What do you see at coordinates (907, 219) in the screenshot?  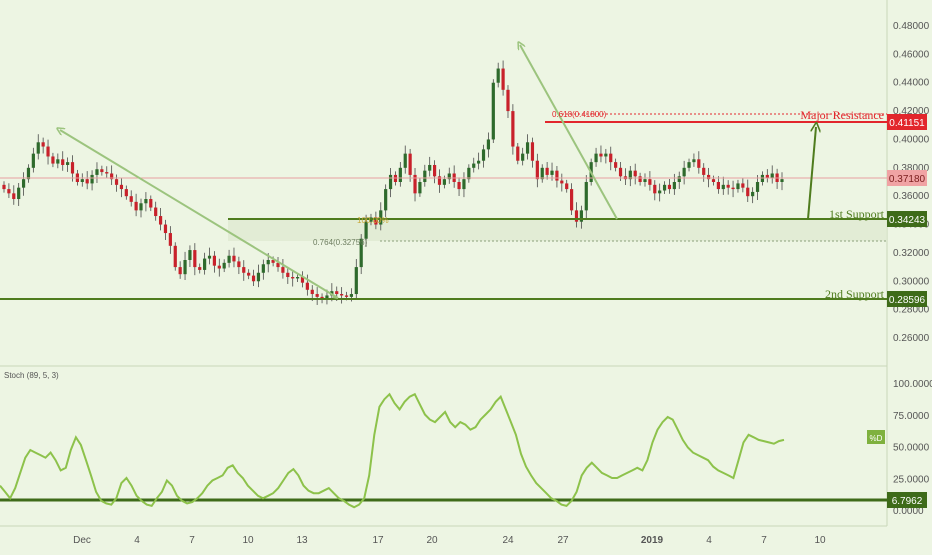 I see `first-support-badge` at bounding box center [907, 219].